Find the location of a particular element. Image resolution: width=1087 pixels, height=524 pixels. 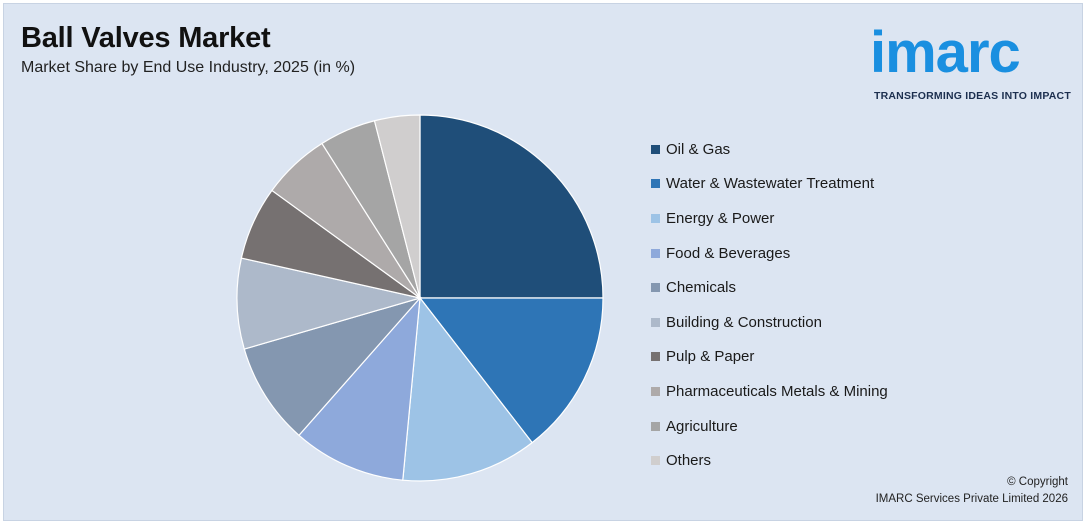

legend-item: Water & Wastewater Treatment is located at coordinates (769, 184).